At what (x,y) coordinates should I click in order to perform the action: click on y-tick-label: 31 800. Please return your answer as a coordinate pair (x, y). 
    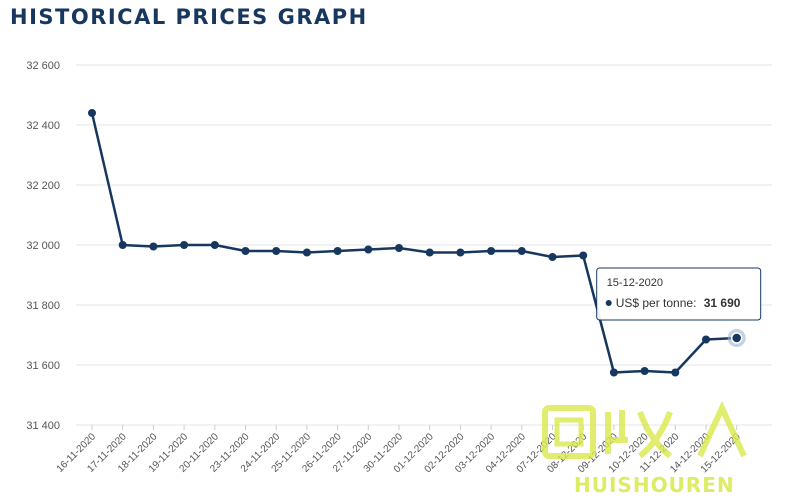
    Looking at the image, I should click on (43, 306).